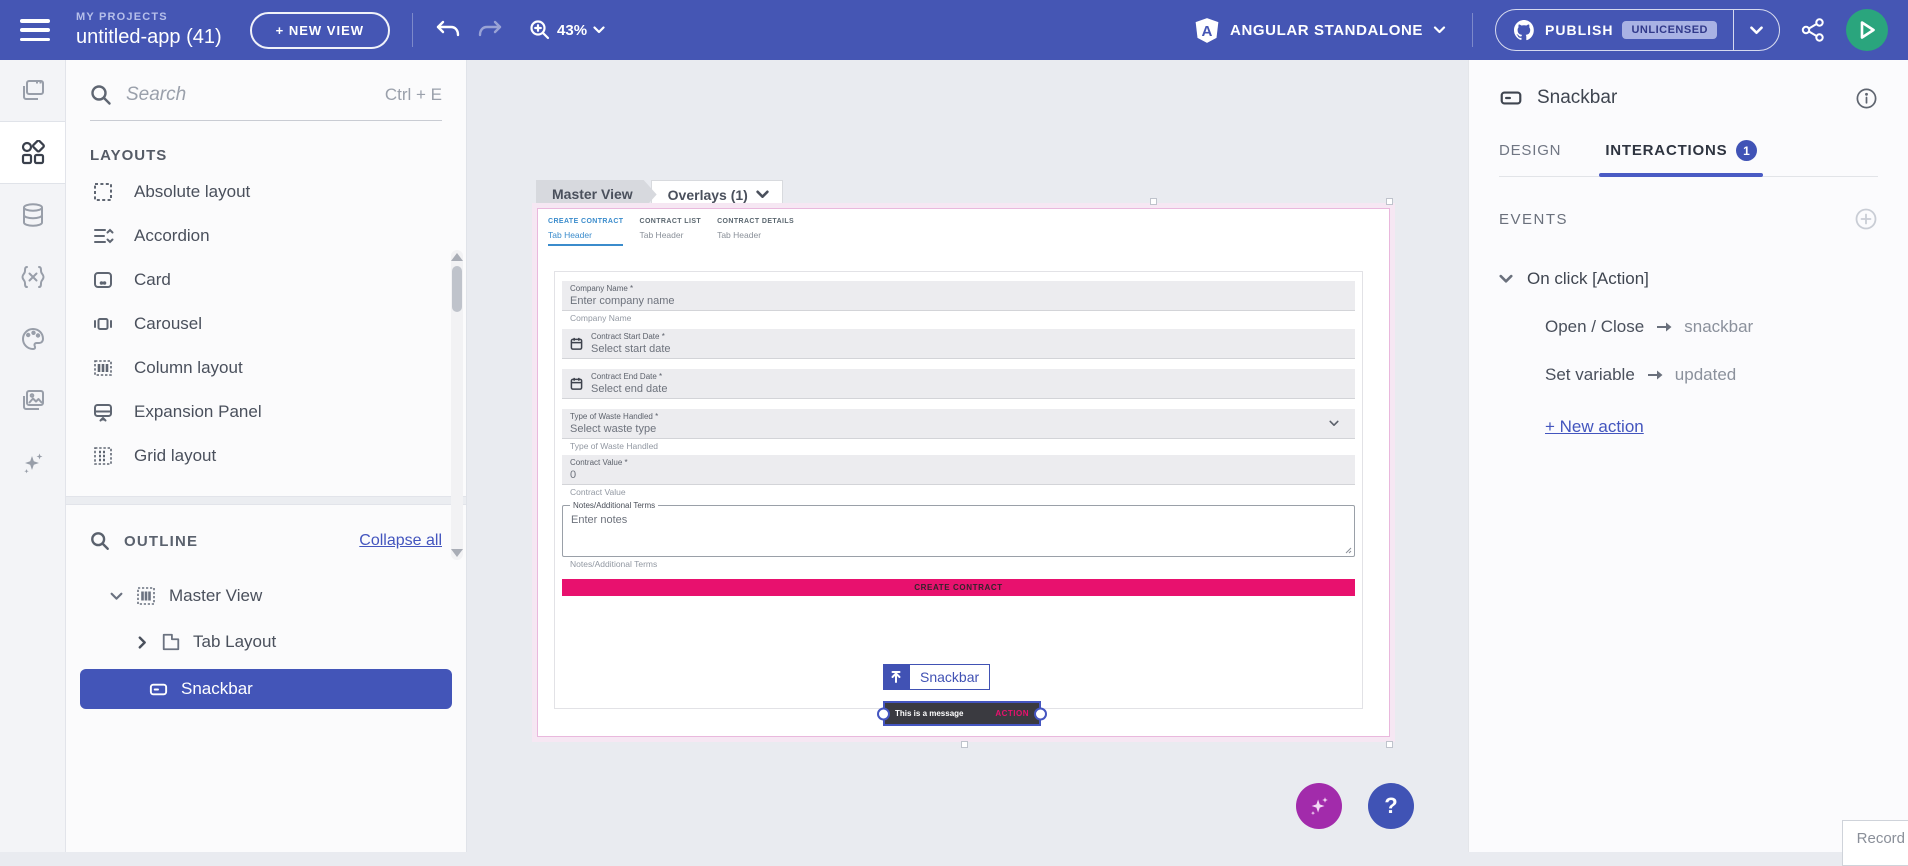 The height and width of the screenshot is (866, 1908). Describe the element at coordinates (320, 30) in the screenshot. I see `new-view-button: + NEW VIEW` at that location.